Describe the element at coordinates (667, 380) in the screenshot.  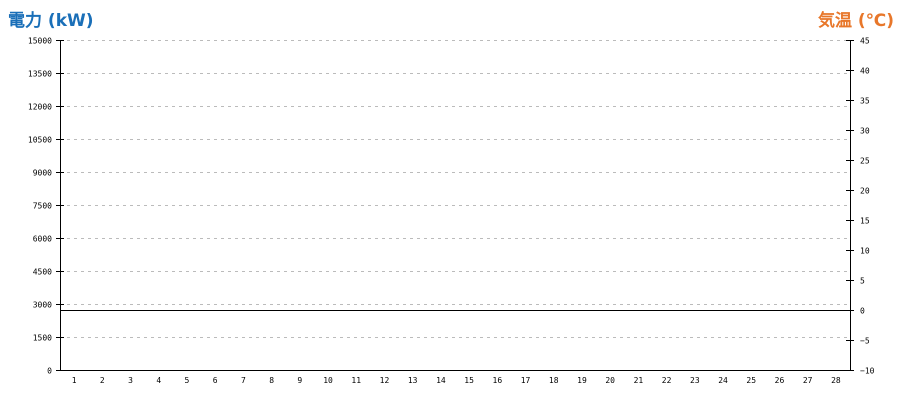
I see `x-tick-label: 22` at that location.